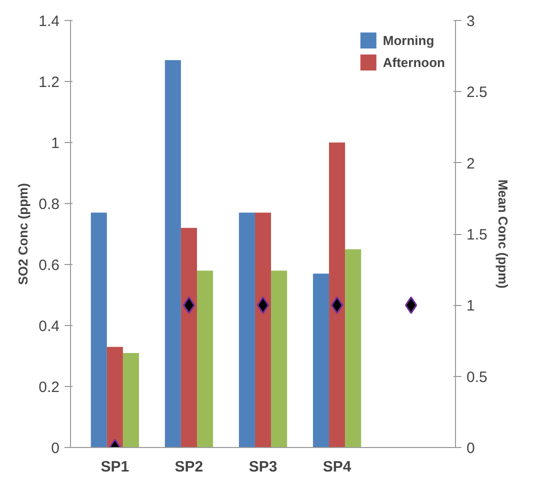  I want to click on y2-tick-label: 1, so click(470, 306).